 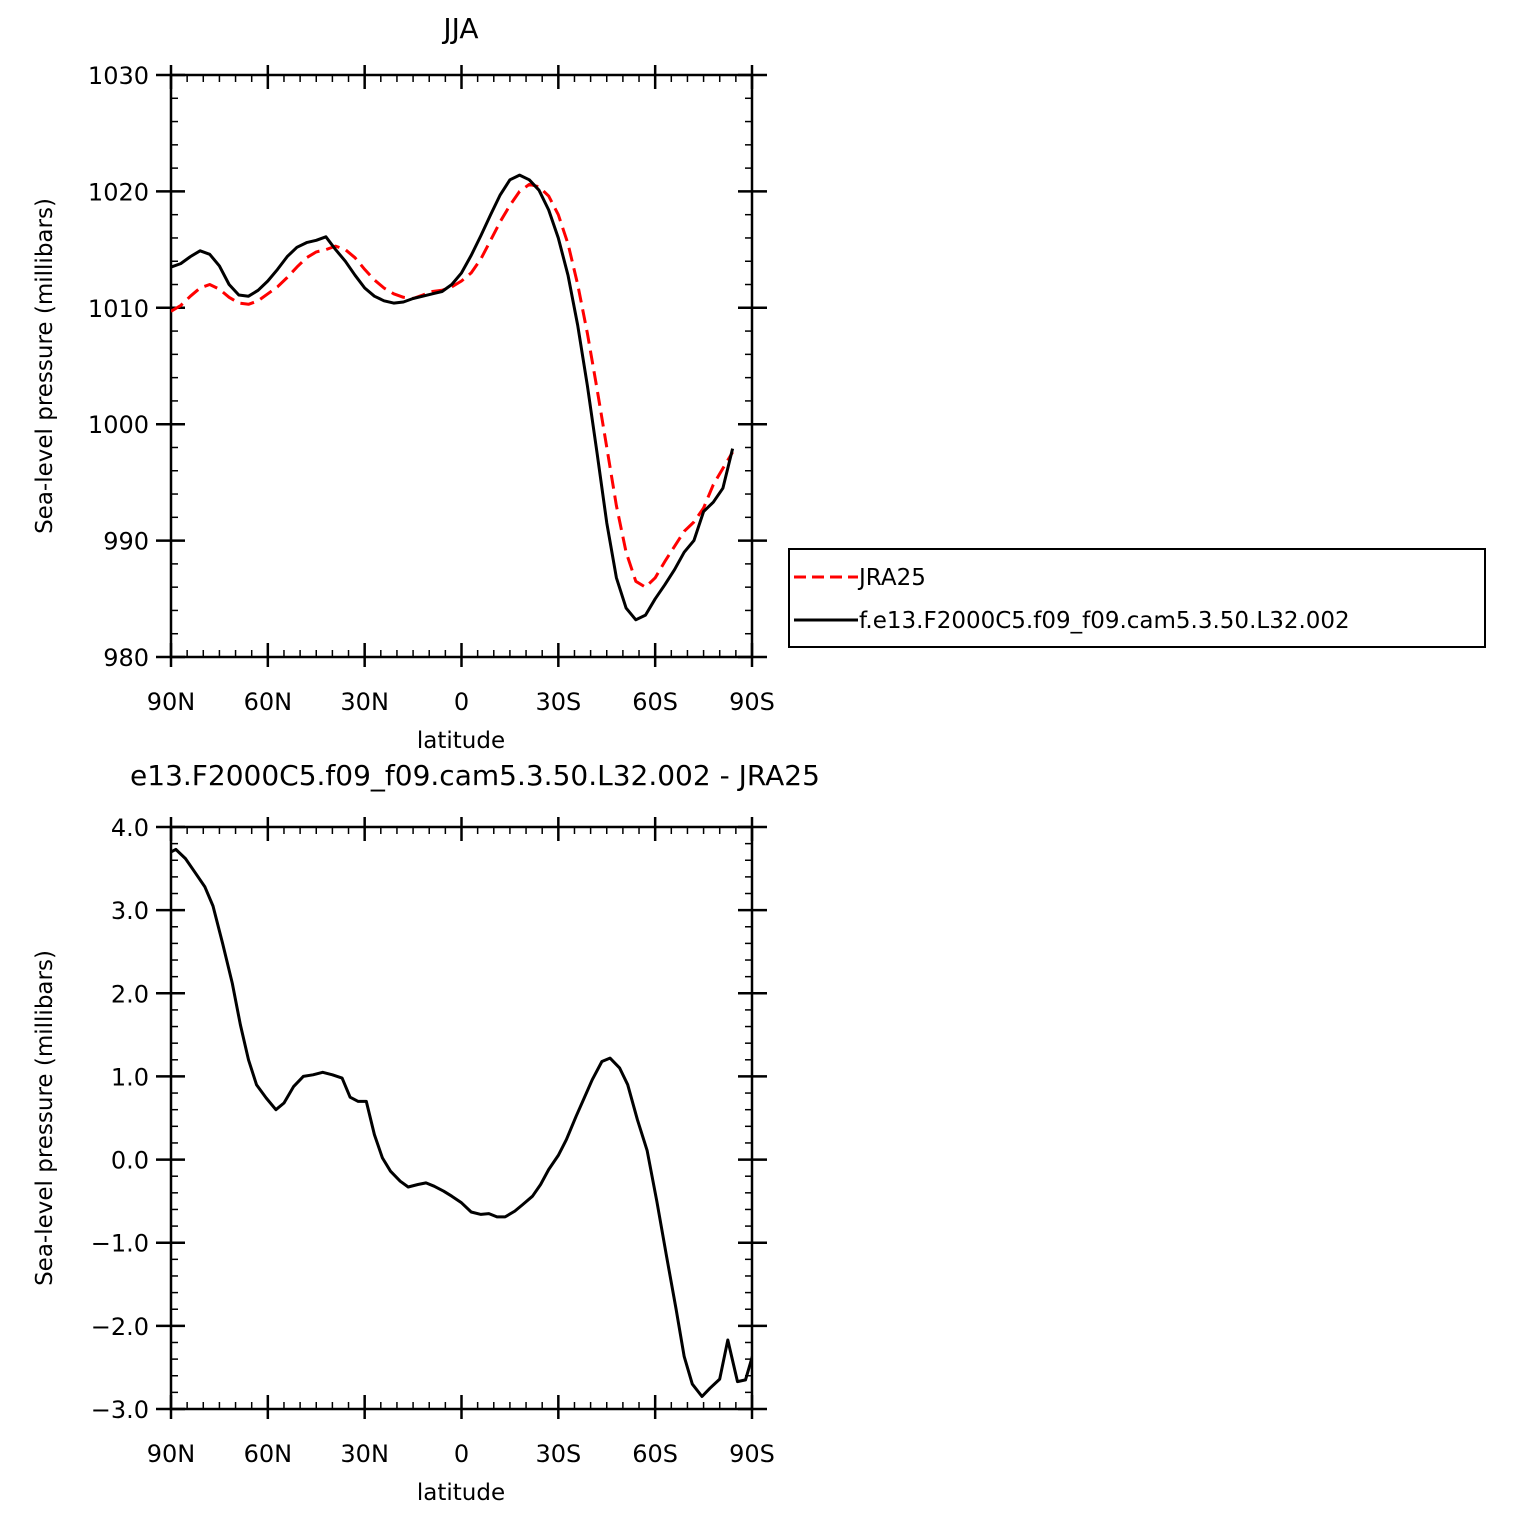 I want to click on y-tick-label: 1.0, so click(x=130, y=1077).